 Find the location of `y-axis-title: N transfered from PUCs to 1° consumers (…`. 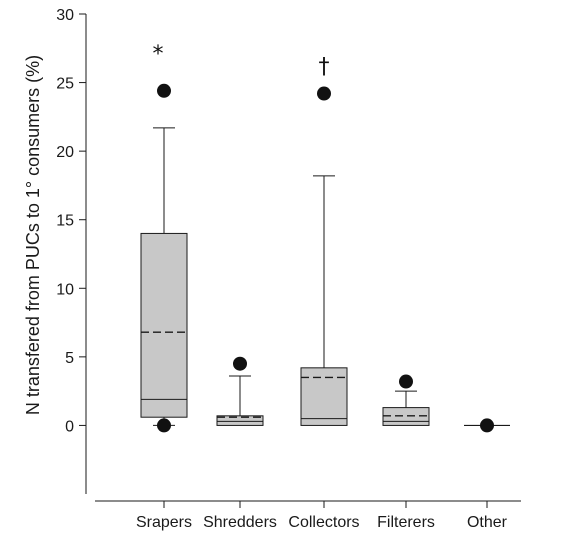

y-axis-title: N transfered from PUCs to 1° consumers (… is located at coordinates (33, 235).